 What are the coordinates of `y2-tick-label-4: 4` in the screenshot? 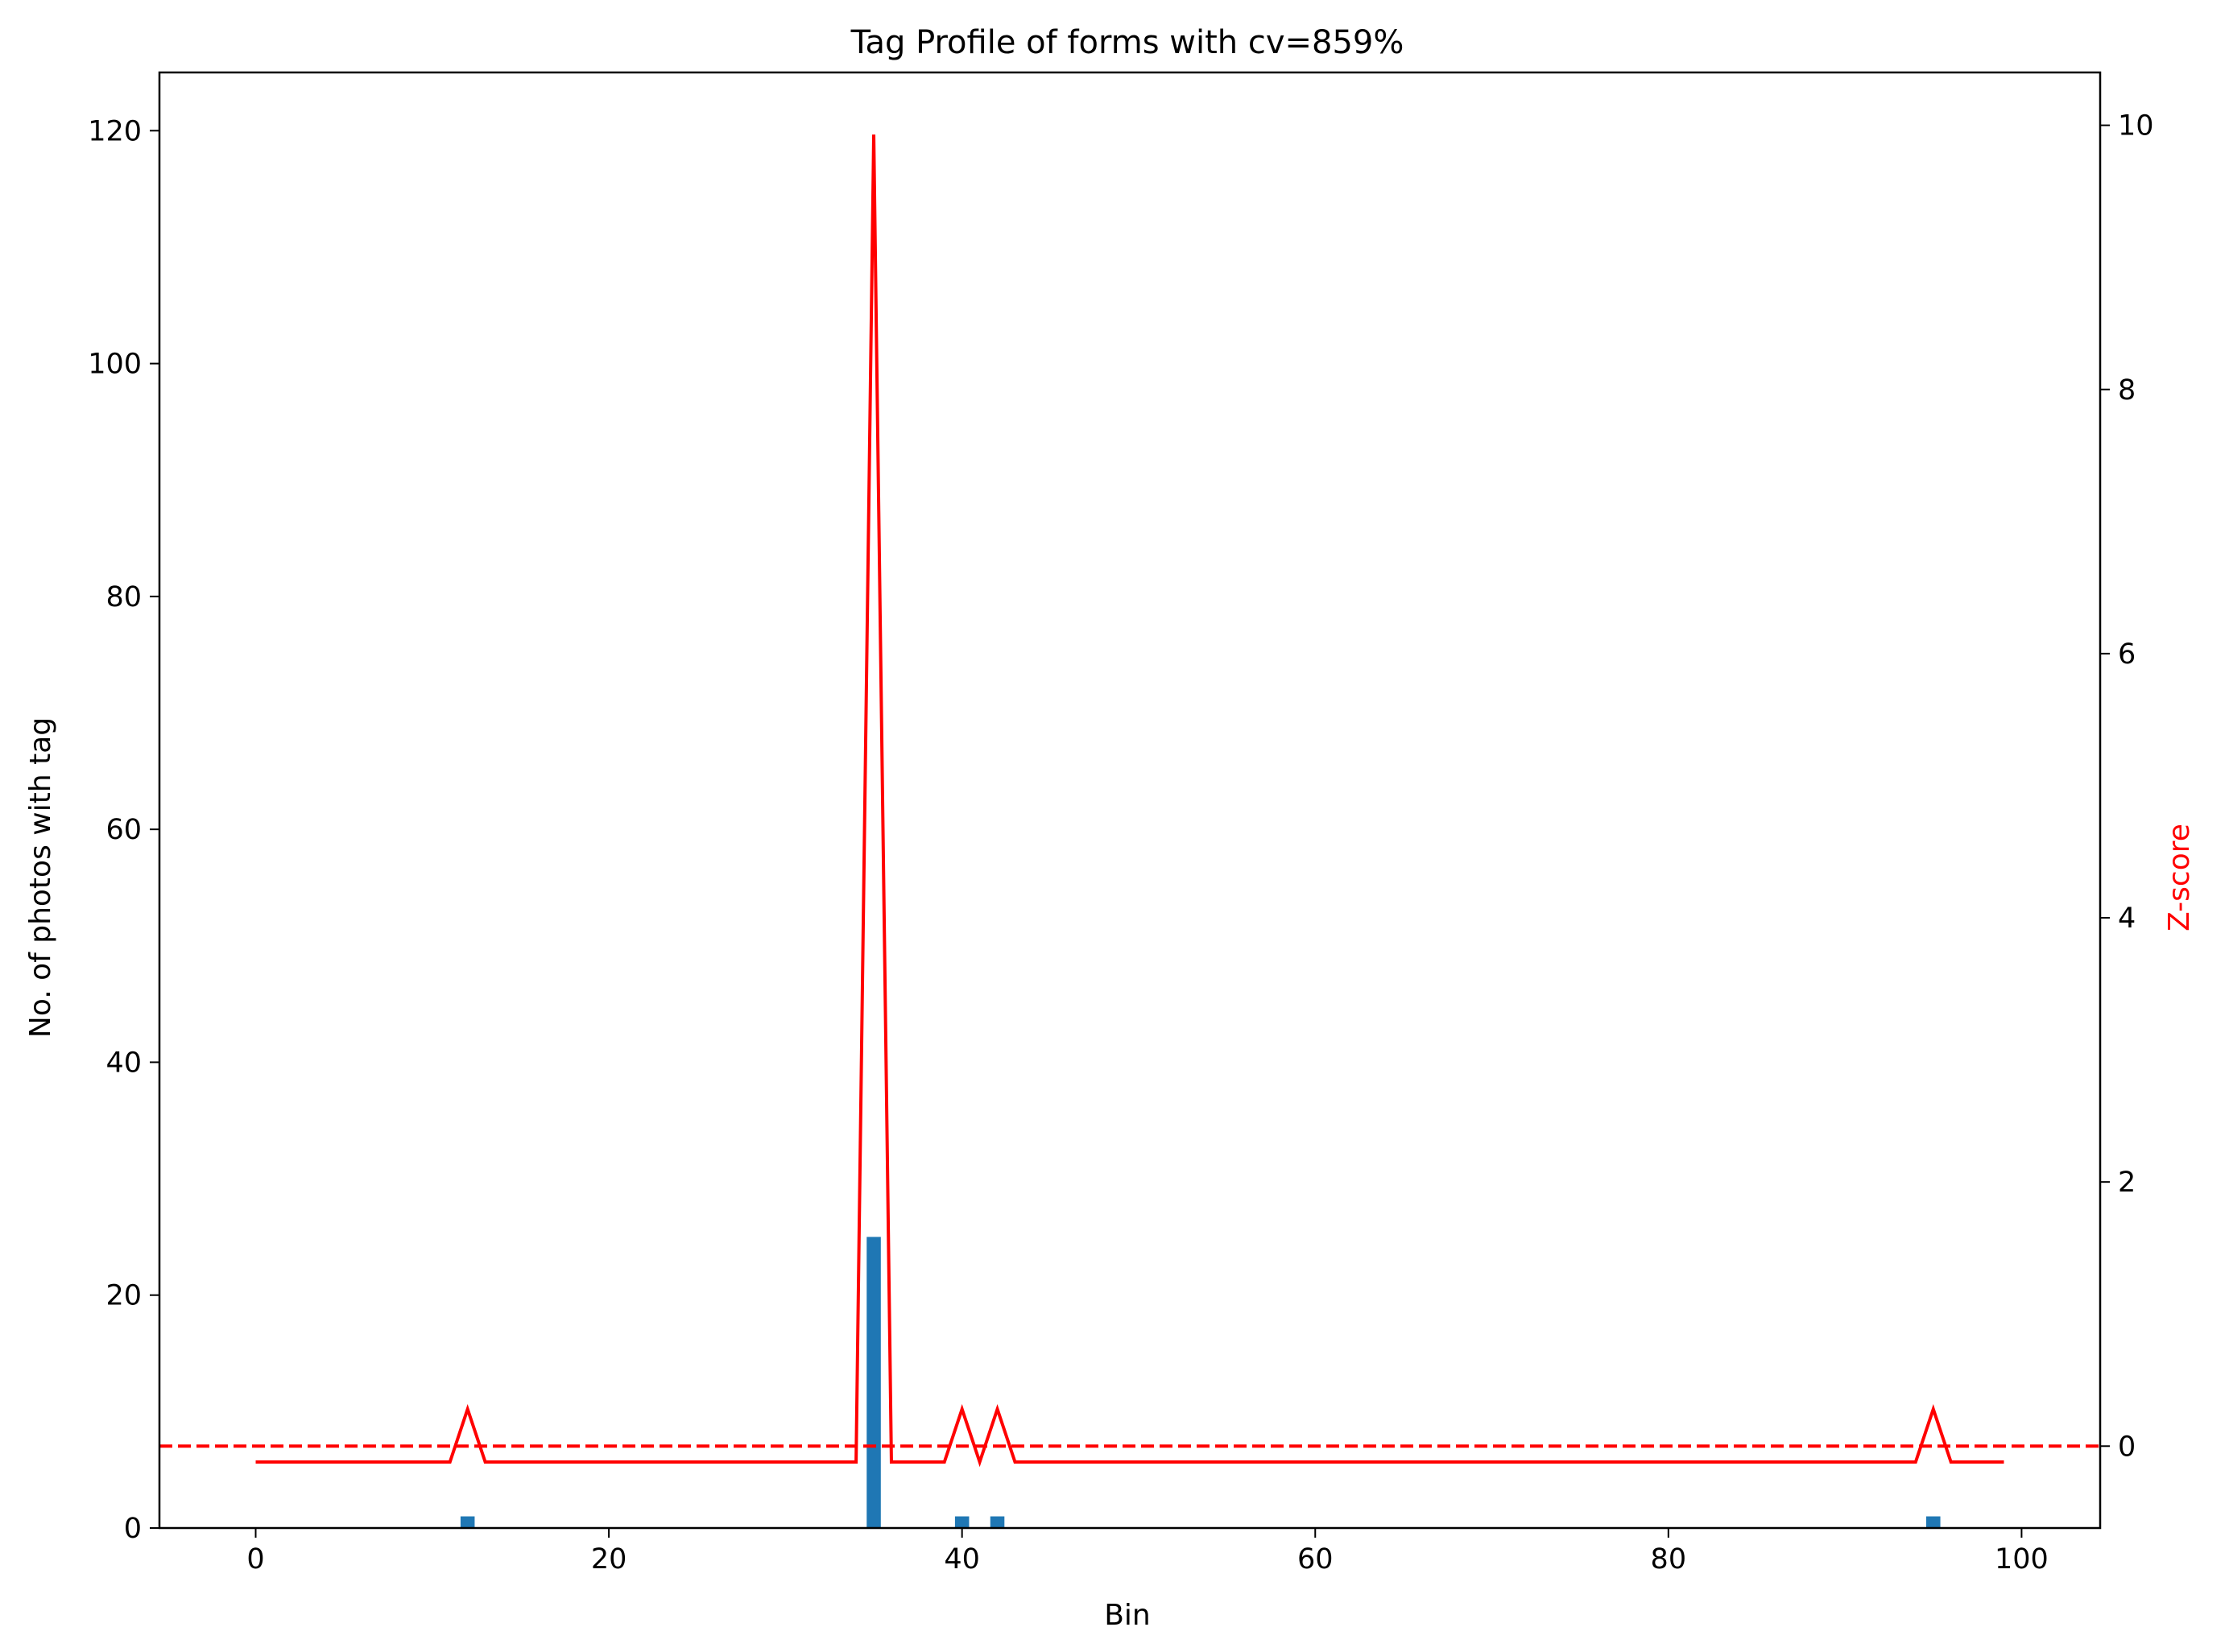 It's located at (2127, 919).